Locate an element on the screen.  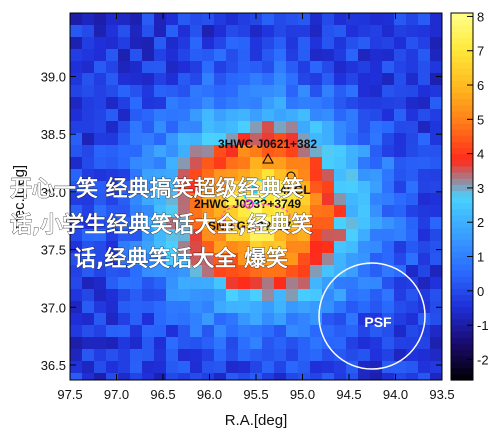
x-tick-label: 96.5 is located at coordinates (162, 394).